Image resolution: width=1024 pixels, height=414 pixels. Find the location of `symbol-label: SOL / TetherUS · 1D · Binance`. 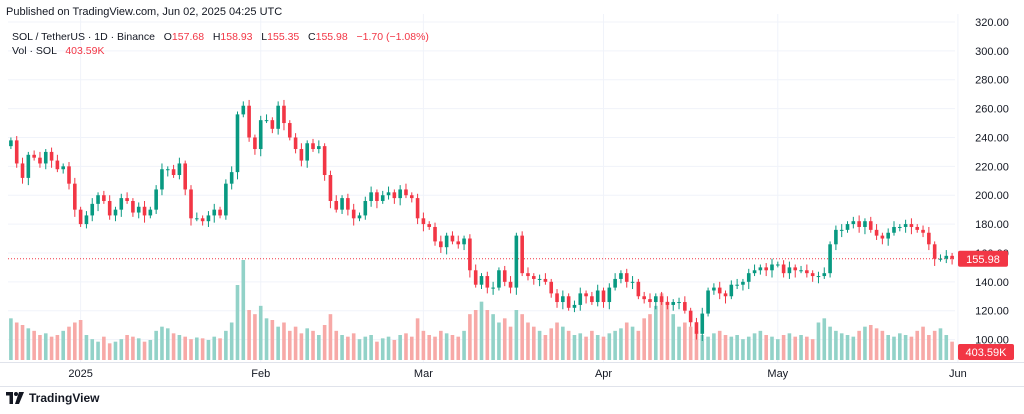

symbol-label: SOL / TetherUS · 1D · Binance is located at coordinates (83, 37).